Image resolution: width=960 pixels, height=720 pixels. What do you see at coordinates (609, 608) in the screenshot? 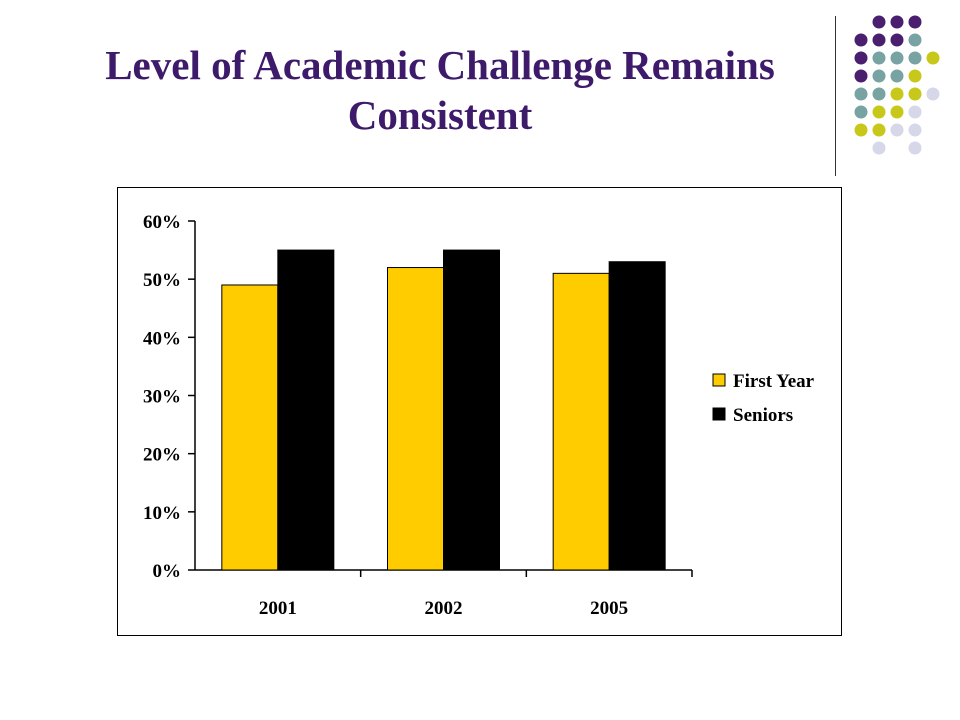
I see `x-category-label: 2005` at bounding box center [609, 608].